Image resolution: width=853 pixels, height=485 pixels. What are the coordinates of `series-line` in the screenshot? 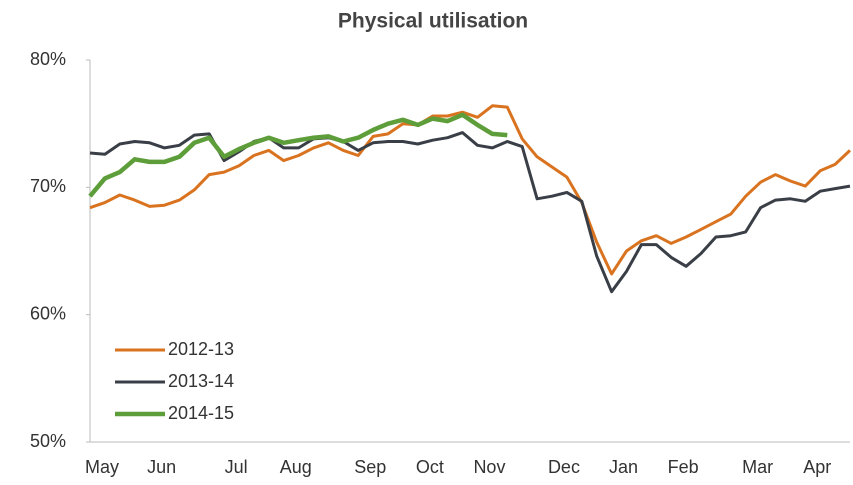 It's located at (298, 155).